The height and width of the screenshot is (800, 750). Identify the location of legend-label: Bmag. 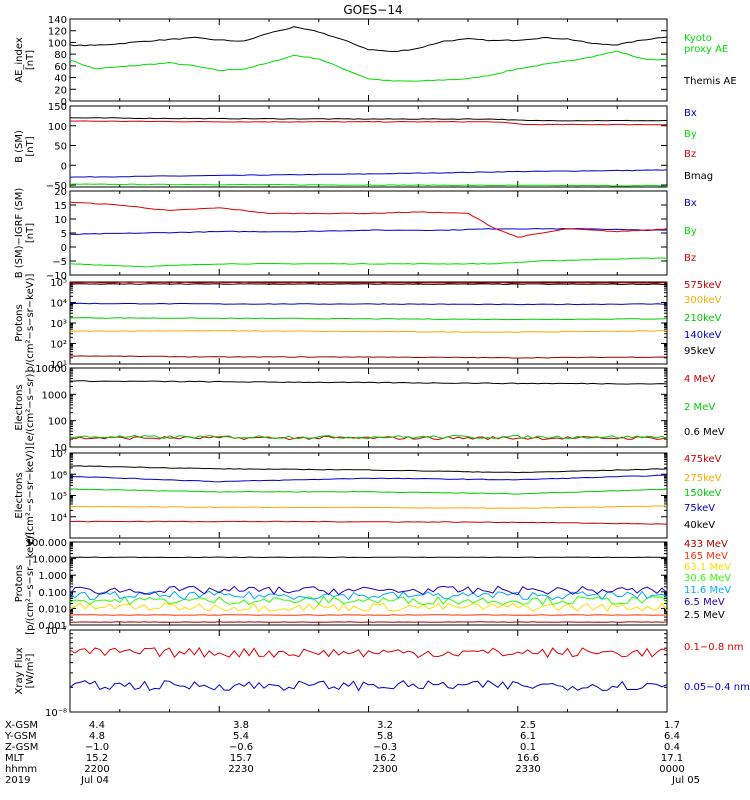
(698, 176).